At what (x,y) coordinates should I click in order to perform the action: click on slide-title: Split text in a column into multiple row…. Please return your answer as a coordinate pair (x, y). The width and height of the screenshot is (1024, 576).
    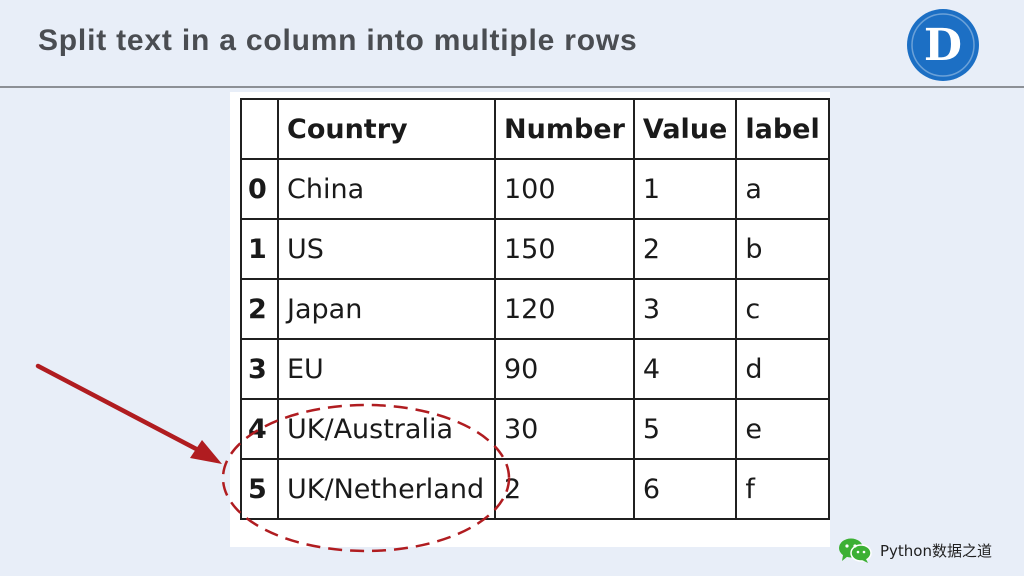
    Looking at the image, I should click on (338, 40).